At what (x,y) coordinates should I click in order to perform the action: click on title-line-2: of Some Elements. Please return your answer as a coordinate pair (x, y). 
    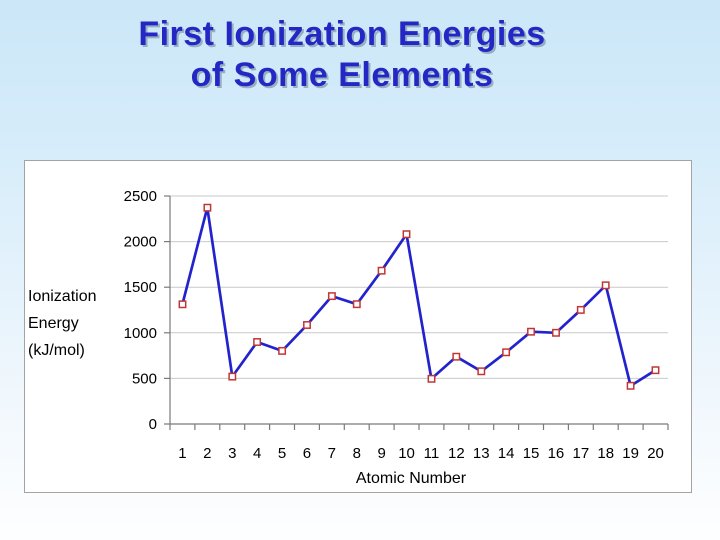
    Looking at the image, I should click on (342, 75).